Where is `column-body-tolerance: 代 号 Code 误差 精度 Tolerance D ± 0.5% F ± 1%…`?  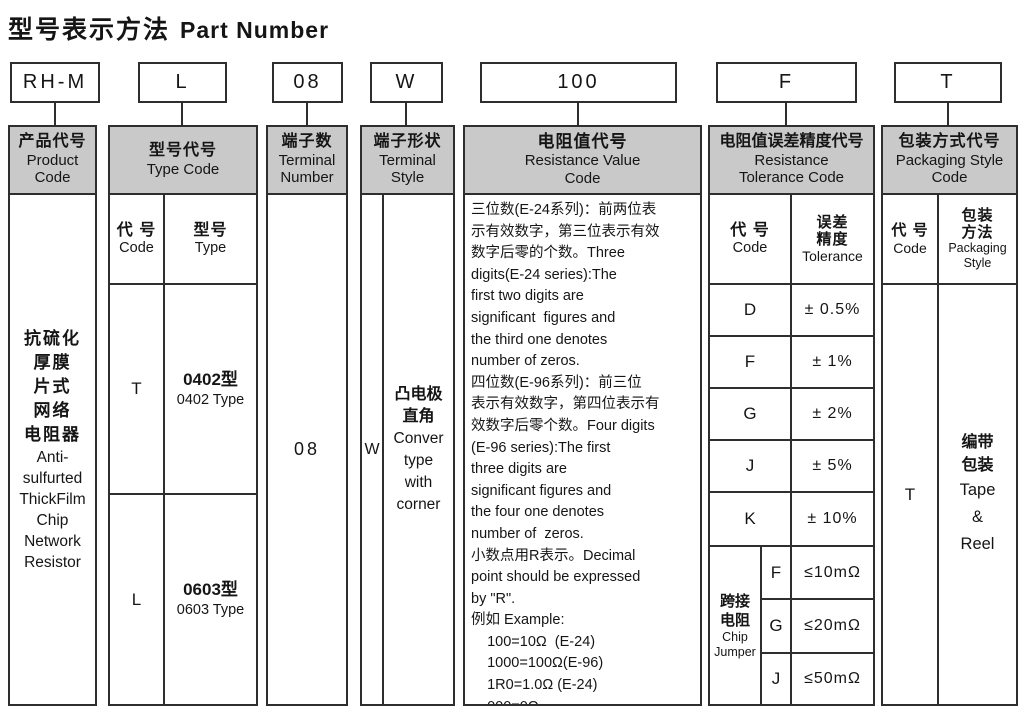 column-body-tolerance: 代 号 Code 误差 精度 Tolerance D ± 0.5% F ± 1%… is located at coordinates (791, 449).